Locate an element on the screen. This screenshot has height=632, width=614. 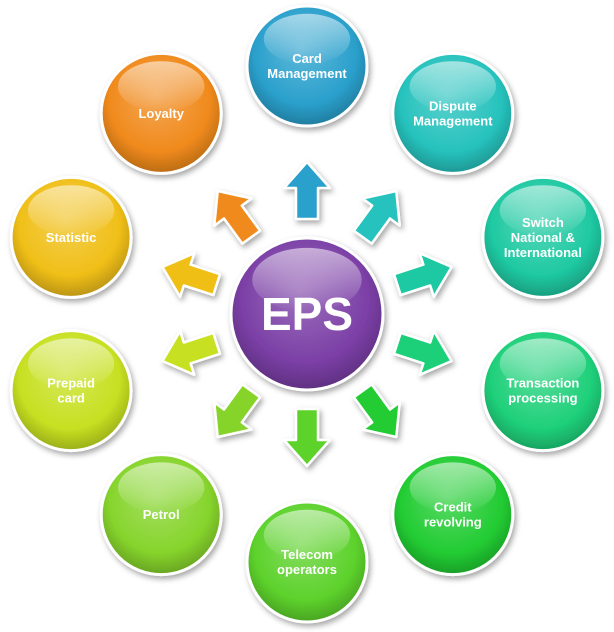
arrow-to-dispute-management is located at coordinates (376, 217).